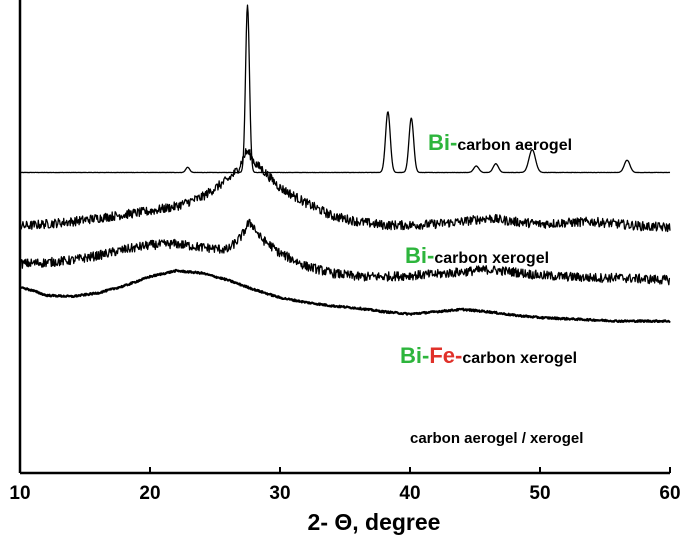 Image resolution: width=690 pixels, height=543 pixels. I want to click on x-axis-title: 2- Θ, degree, so click(374, 522).